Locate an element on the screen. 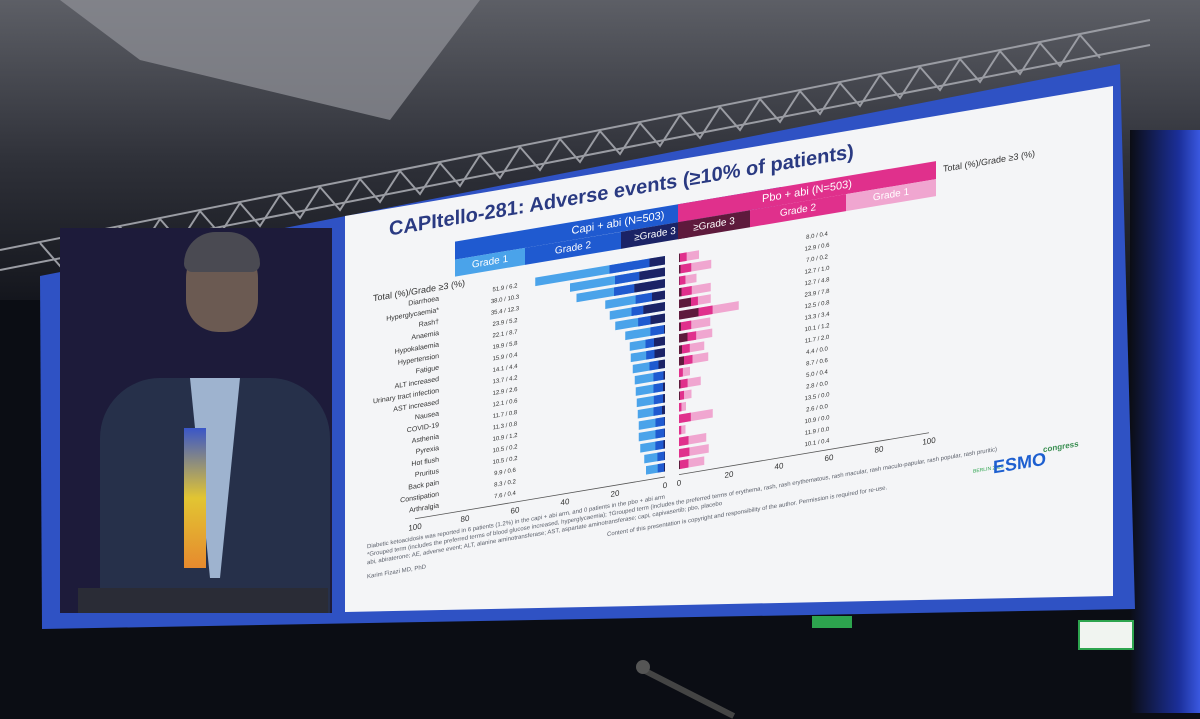  podium is located at coordinates (203, 600).